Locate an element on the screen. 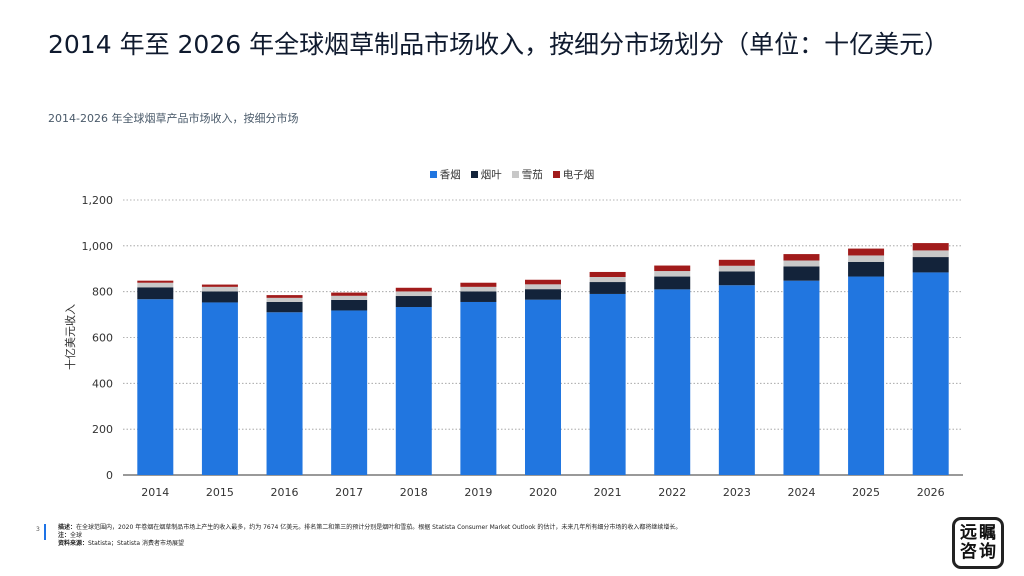 The image size is (1024, 576). x-tick-label: 2026 is located at coordinates (931, 492).